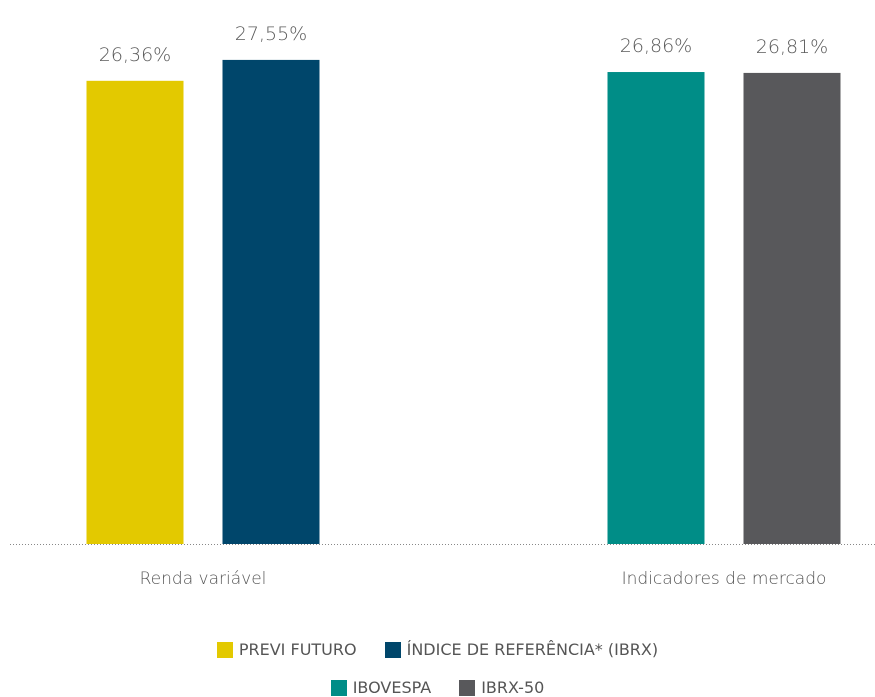 The width and height of the screenshot is (875, 697). What do you see at coordinates (532, 649) in the screenshot?
I see `legend-label: ÍNDICE DE REFERÊNCIA* (IBRX)` at bounding box center [532, 649].